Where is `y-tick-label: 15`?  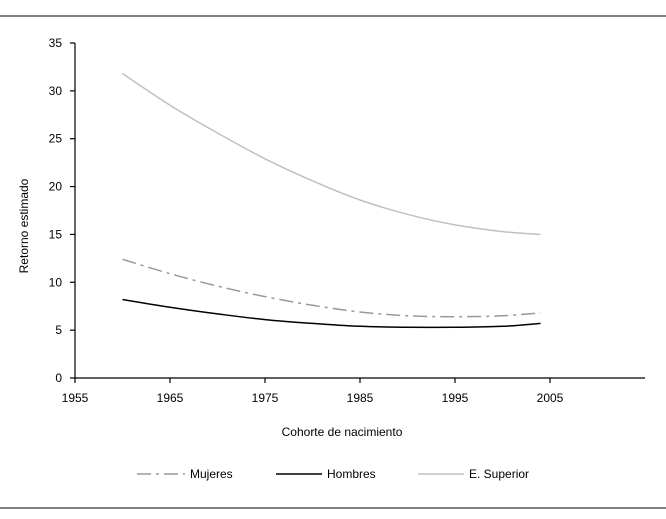 y-tick-label: 15 is located at coordinates (56, 234).